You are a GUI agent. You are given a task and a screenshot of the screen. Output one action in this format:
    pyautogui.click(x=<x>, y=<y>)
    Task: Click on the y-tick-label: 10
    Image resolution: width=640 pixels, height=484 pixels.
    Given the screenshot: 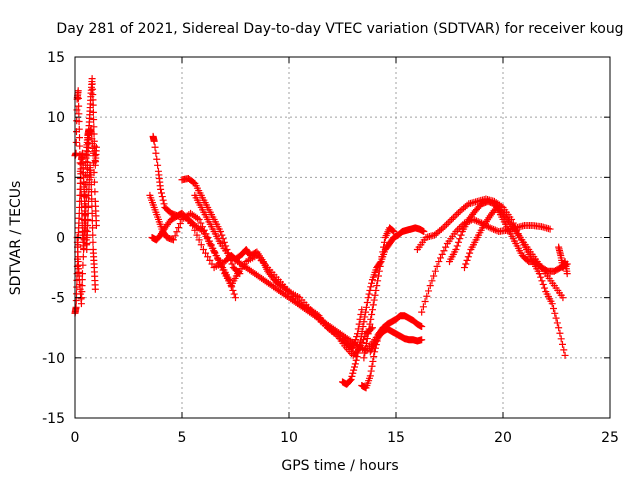 What is the action you would take?
    pyautogui.click(x=56, y=118)
    